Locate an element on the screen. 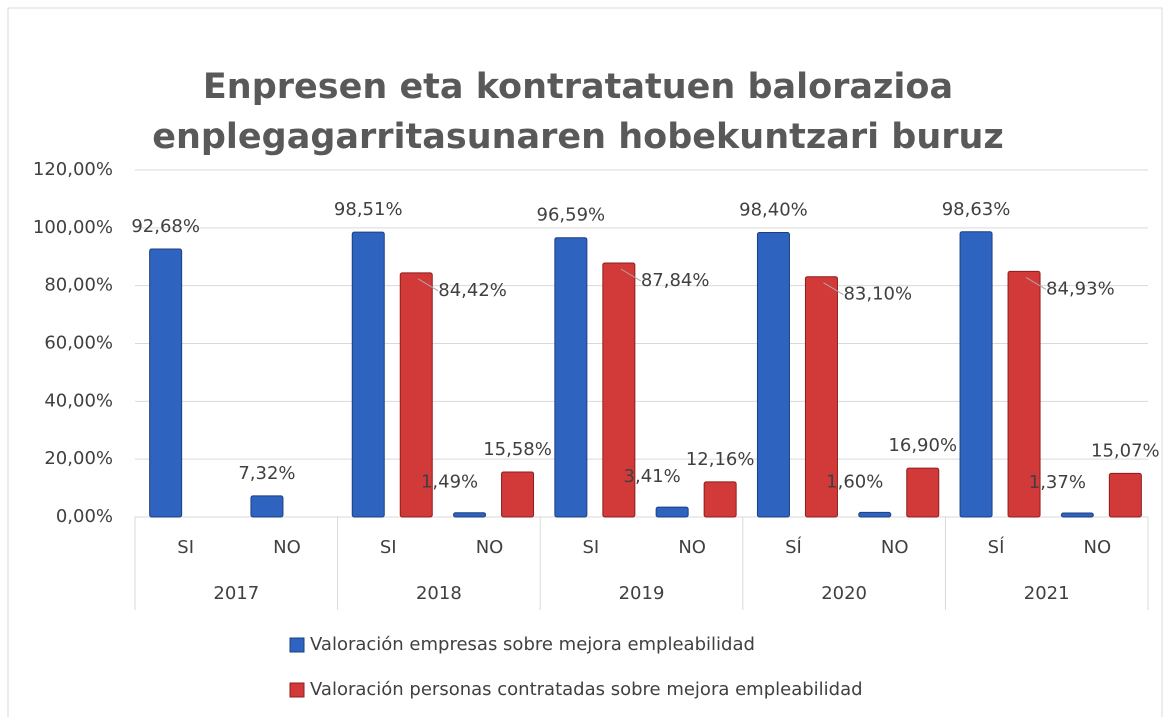 The height and width of the screenshot is (717, 1170). value-label: 98,40% is located at coordinates (773, 209).